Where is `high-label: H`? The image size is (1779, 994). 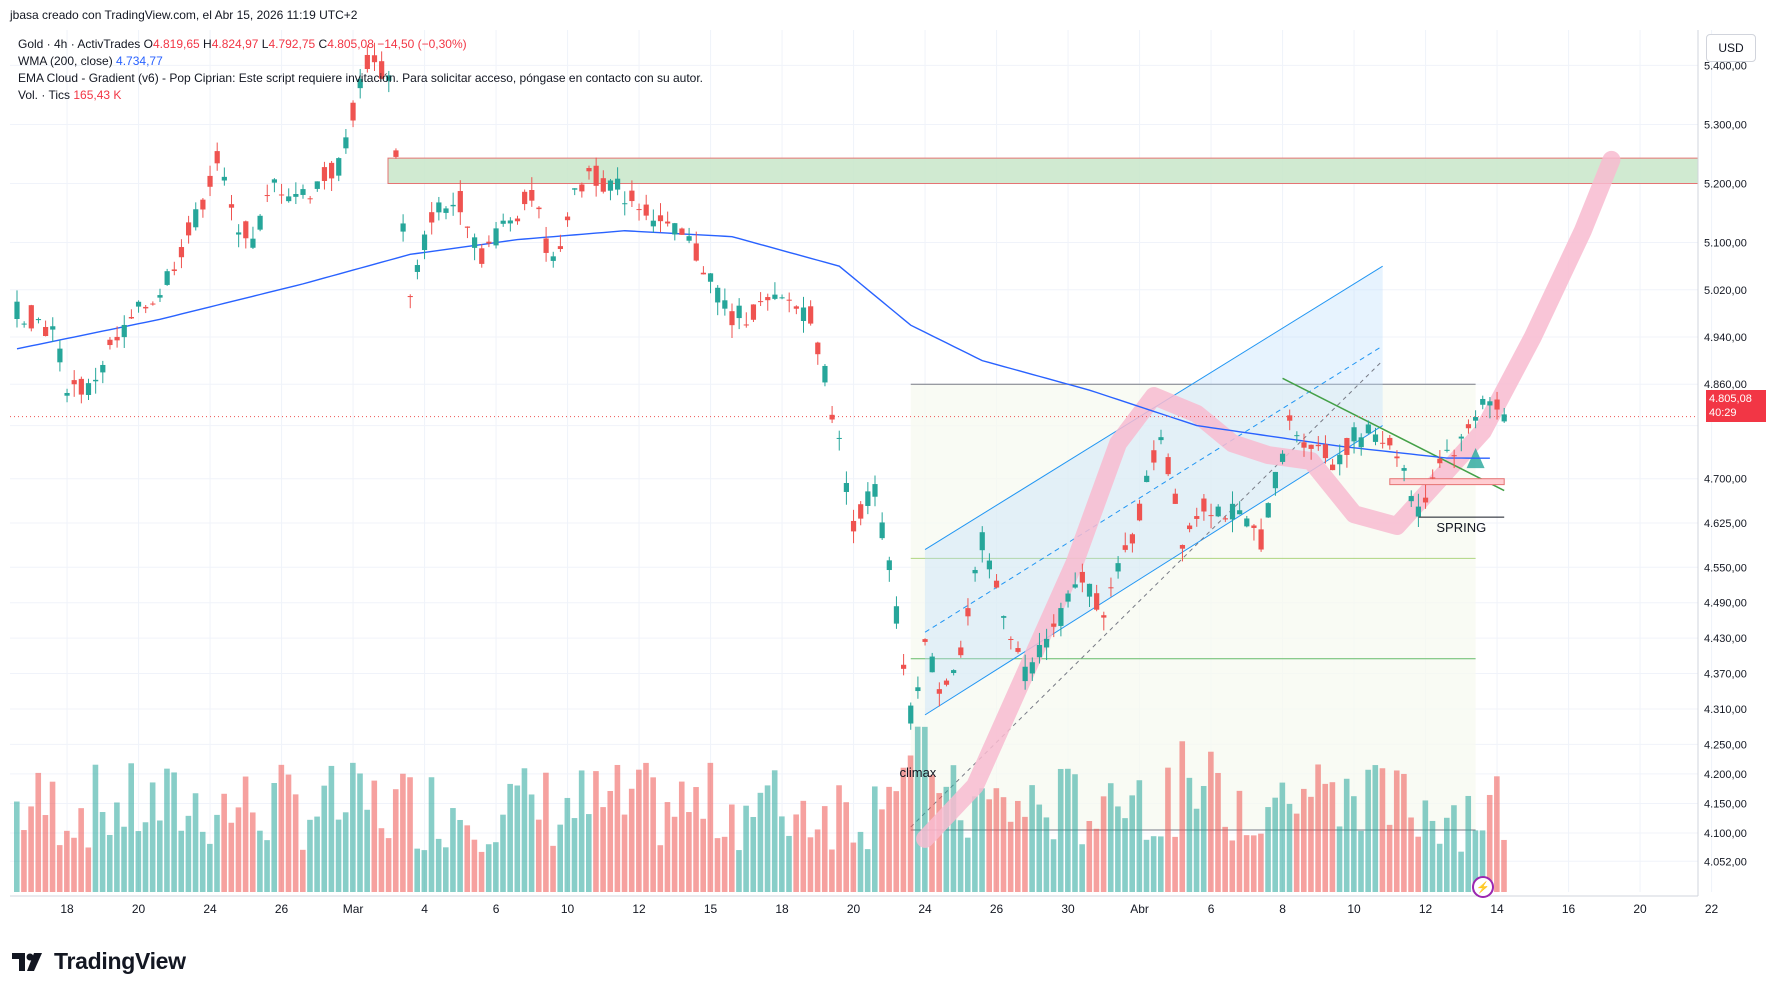 high-label: H is located at coordinates (207, 44).